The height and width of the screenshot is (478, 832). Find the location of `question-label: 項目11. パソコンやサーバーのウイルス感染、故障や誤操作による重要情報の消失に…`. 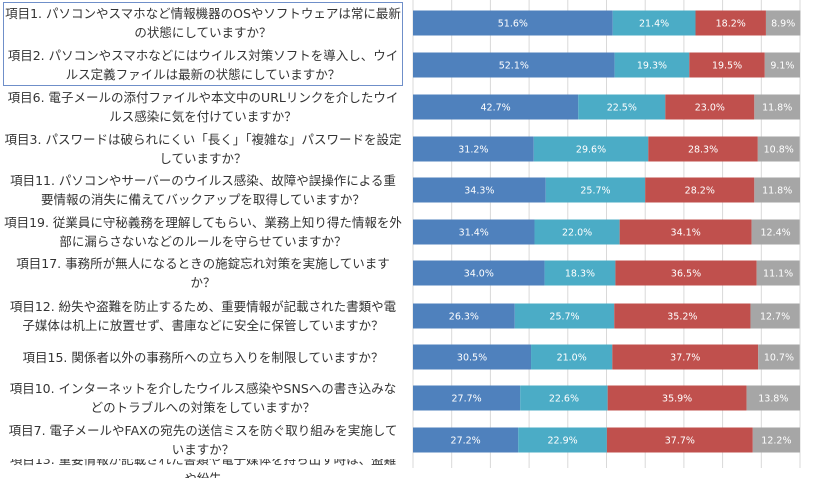

question-label: 項目11. パソコンやサーバーのウイルス感染、故障や誤操作による重要情報の消失に… is located at coordinates (203, 190).